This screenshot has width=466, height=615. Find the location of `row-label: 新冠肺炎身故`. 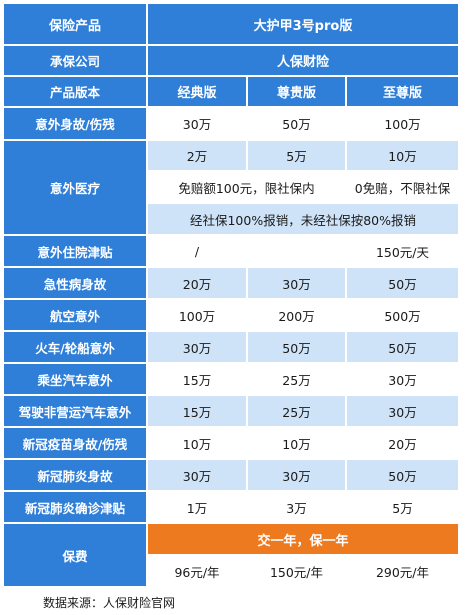

row-label: 新冠肺炎身故 is located at coordinates (75, 475).